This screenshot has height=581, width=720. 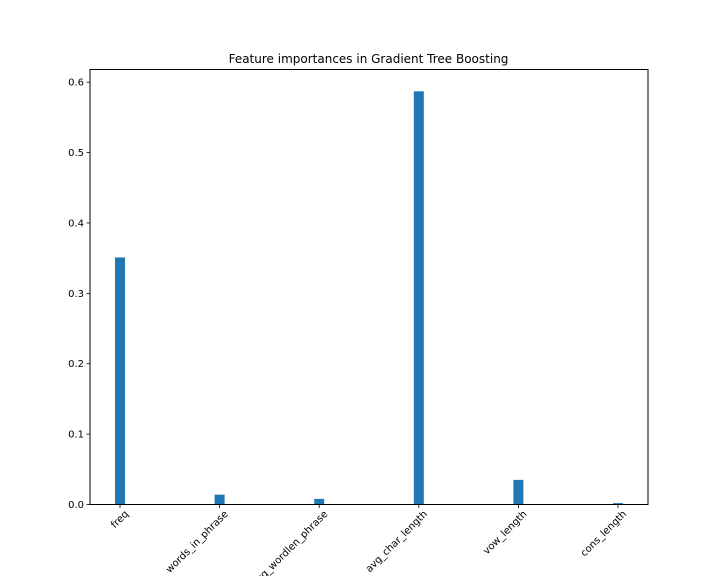 What do you see at coordinates (120, 381) in the screenshot?
I see `bar-freq` at bounding box center [120, 381].